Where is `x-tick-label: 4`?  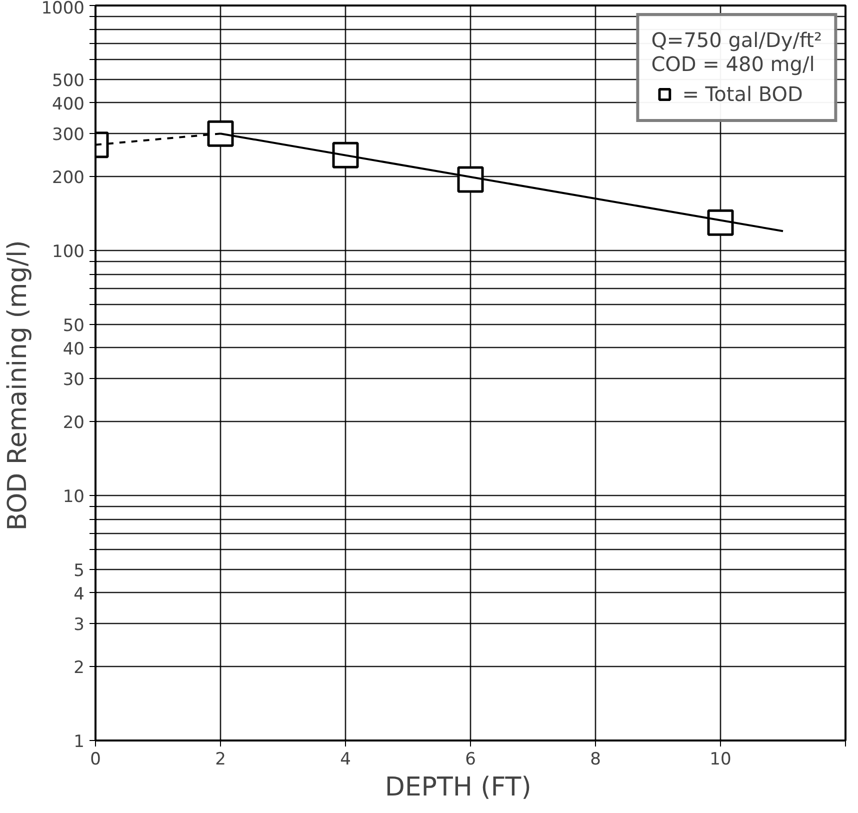
x-tick-label: 4 is located at coordinates (345, 760).